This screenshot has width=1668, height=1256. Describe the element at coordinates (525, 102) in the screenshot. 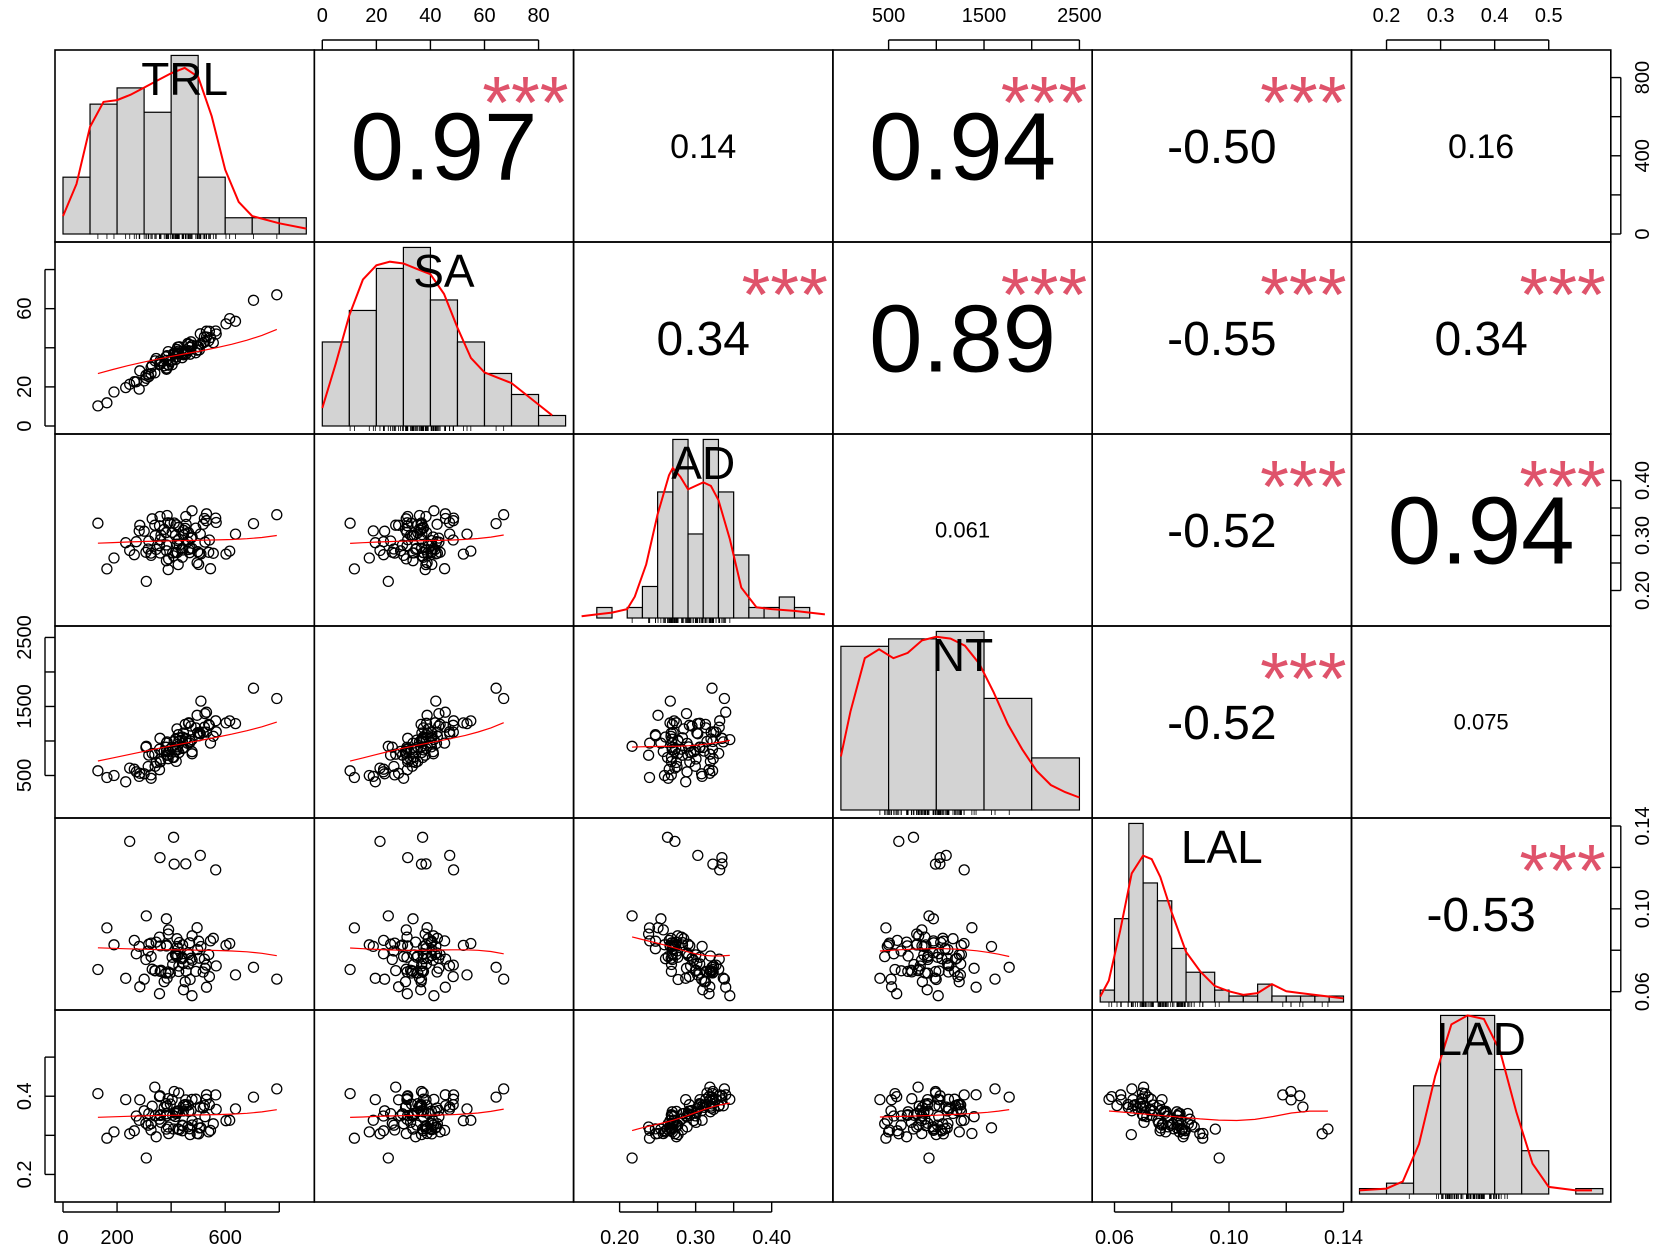

I see `significance-stars: ***` at that location.